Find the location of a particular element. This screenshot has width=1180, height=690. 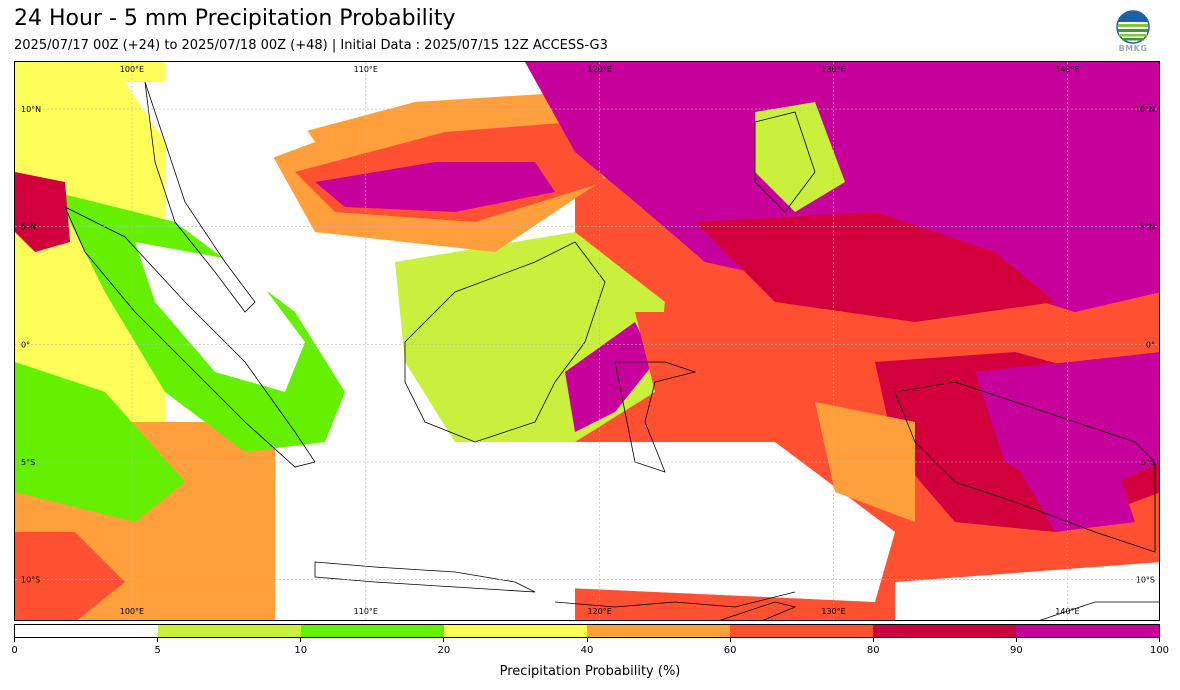

coast-papua is located at coordinates (1025, 467).